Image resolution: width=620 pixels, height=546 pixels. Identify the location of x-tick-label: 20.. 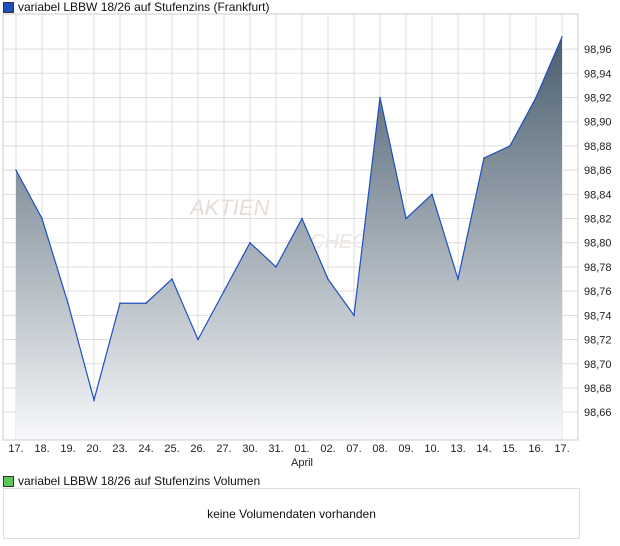
(93, 449).